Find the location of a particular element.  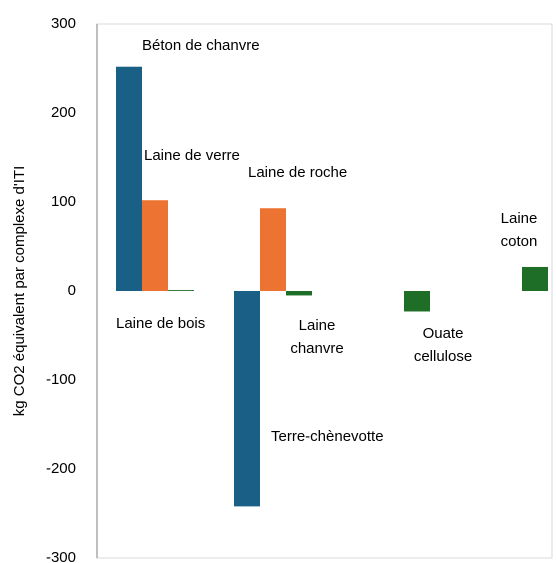

y-tick-label: -200 is located at coordinates (61, 468).